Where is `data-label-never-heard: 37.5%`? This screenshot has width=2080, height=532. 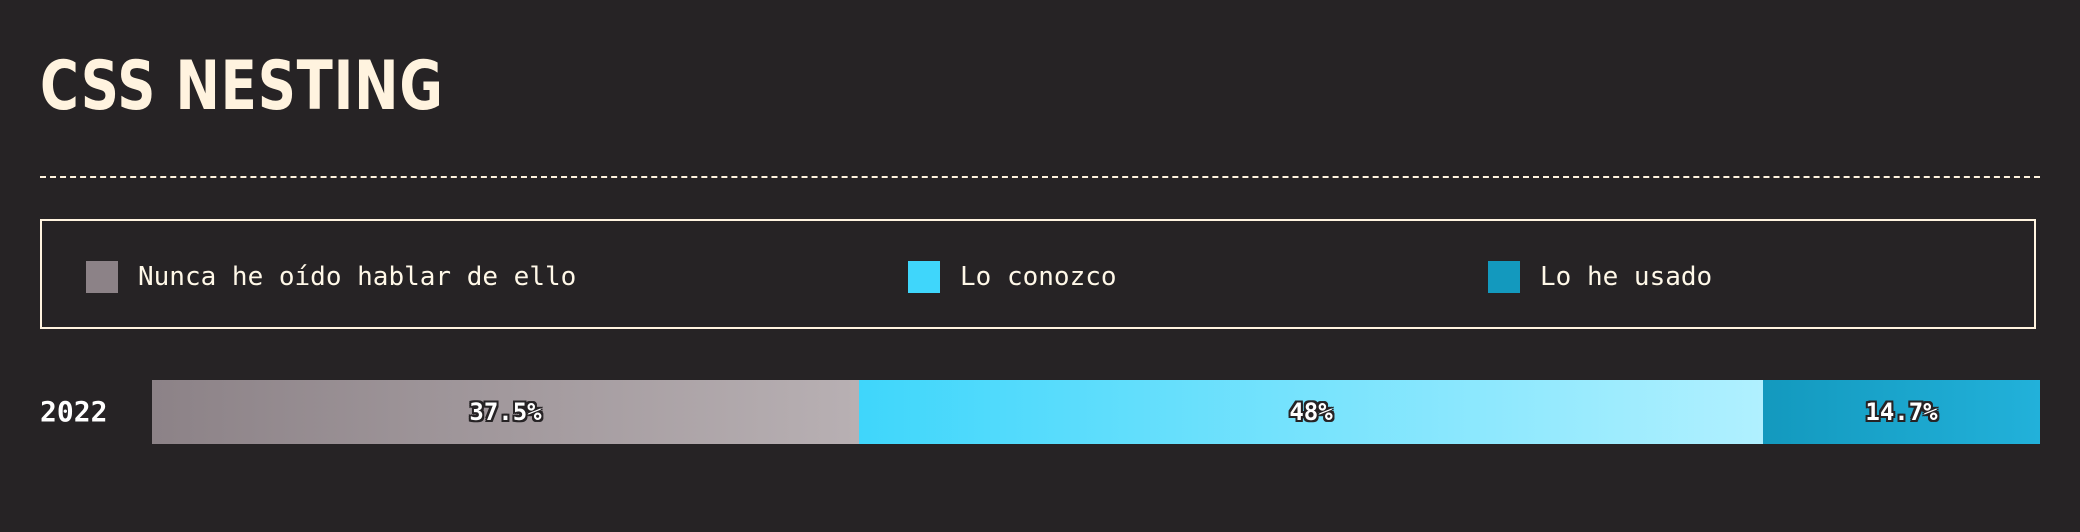 data-label-never-heard: 37.5% is located at coordinates (505, 412).